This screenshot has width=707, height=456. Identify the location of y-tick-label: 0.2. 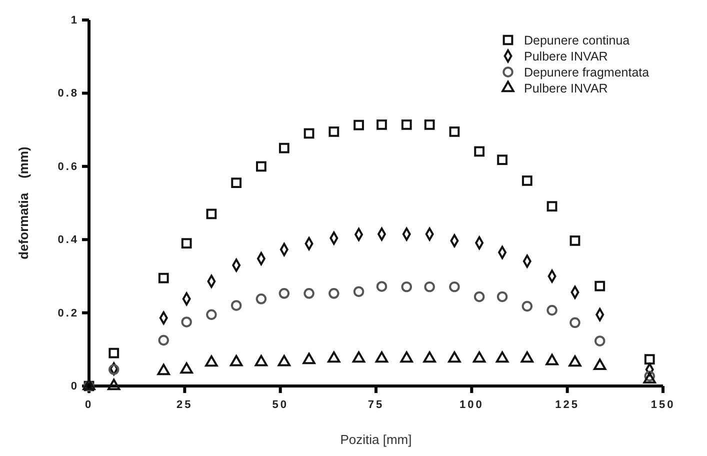
(68, 313).